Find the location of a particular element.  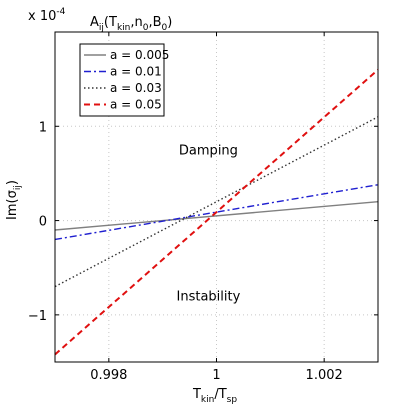

x-tick-label: 1 is located at coordinates (216, 375).